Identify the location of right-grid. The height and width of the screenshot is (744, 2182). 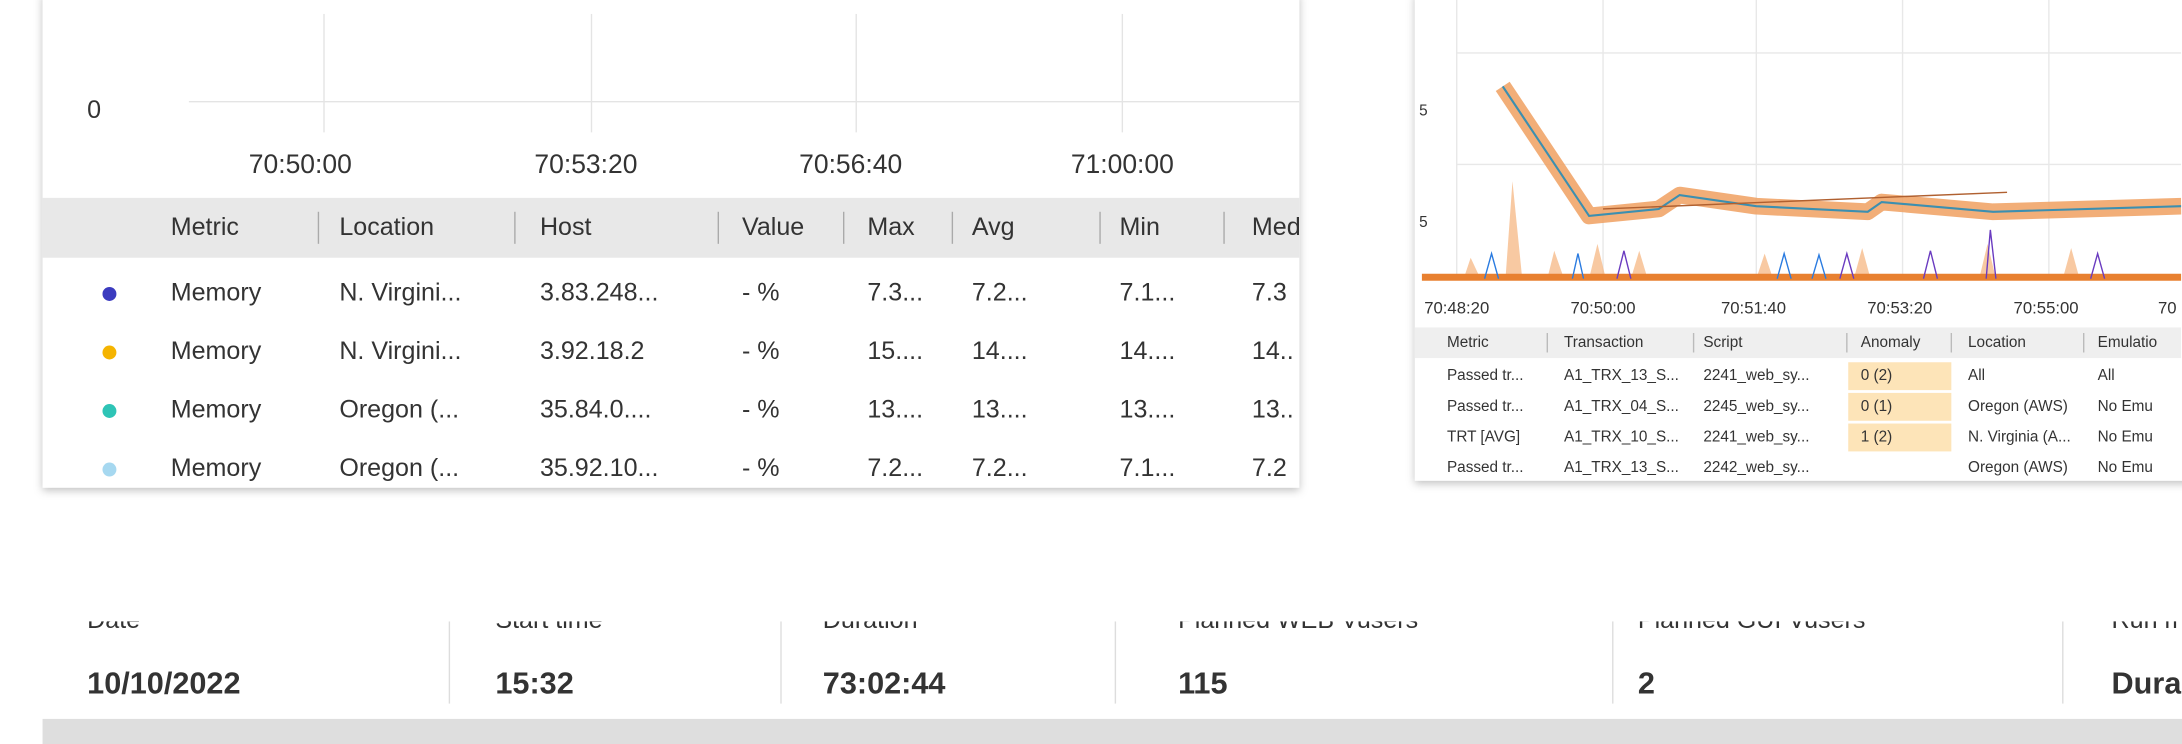
(1819, 139).